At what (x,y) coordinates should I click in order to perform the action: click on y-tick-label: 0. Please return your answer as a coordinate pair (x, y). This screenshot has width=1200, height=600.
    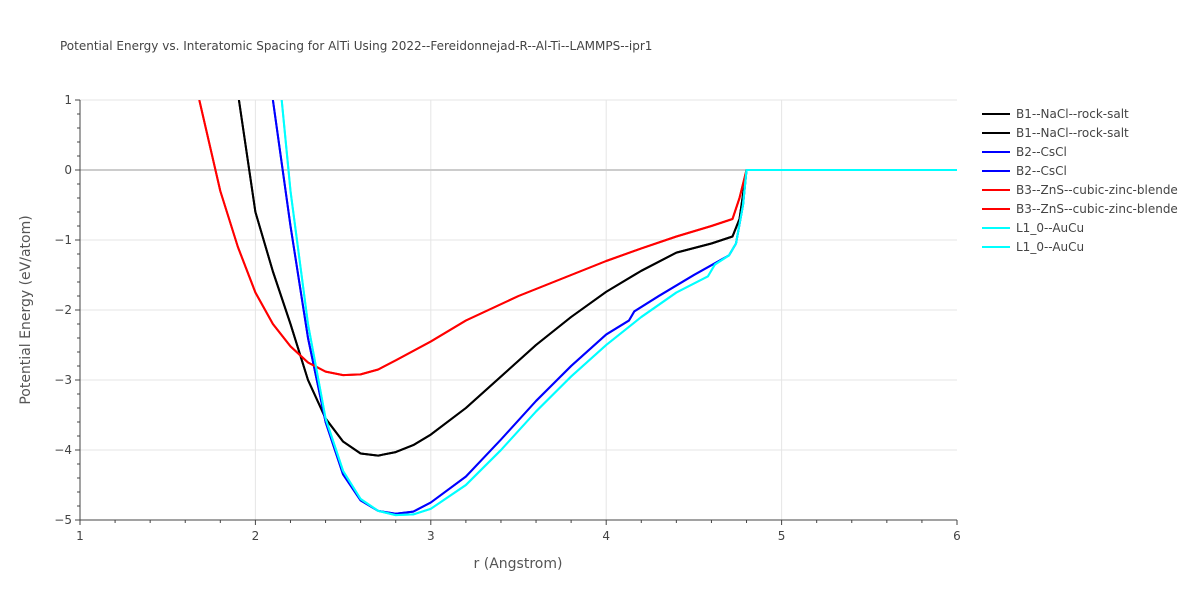
    Looking at the image, I should click on (68, 170).